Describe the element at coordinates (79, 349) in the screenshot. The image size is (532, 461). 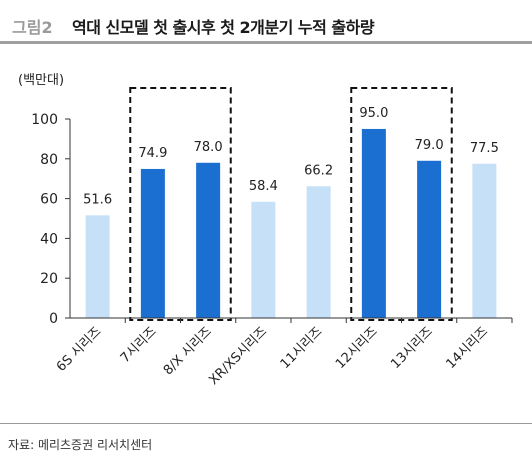
I see `x-category-label: 6S 시리즈` at that location.